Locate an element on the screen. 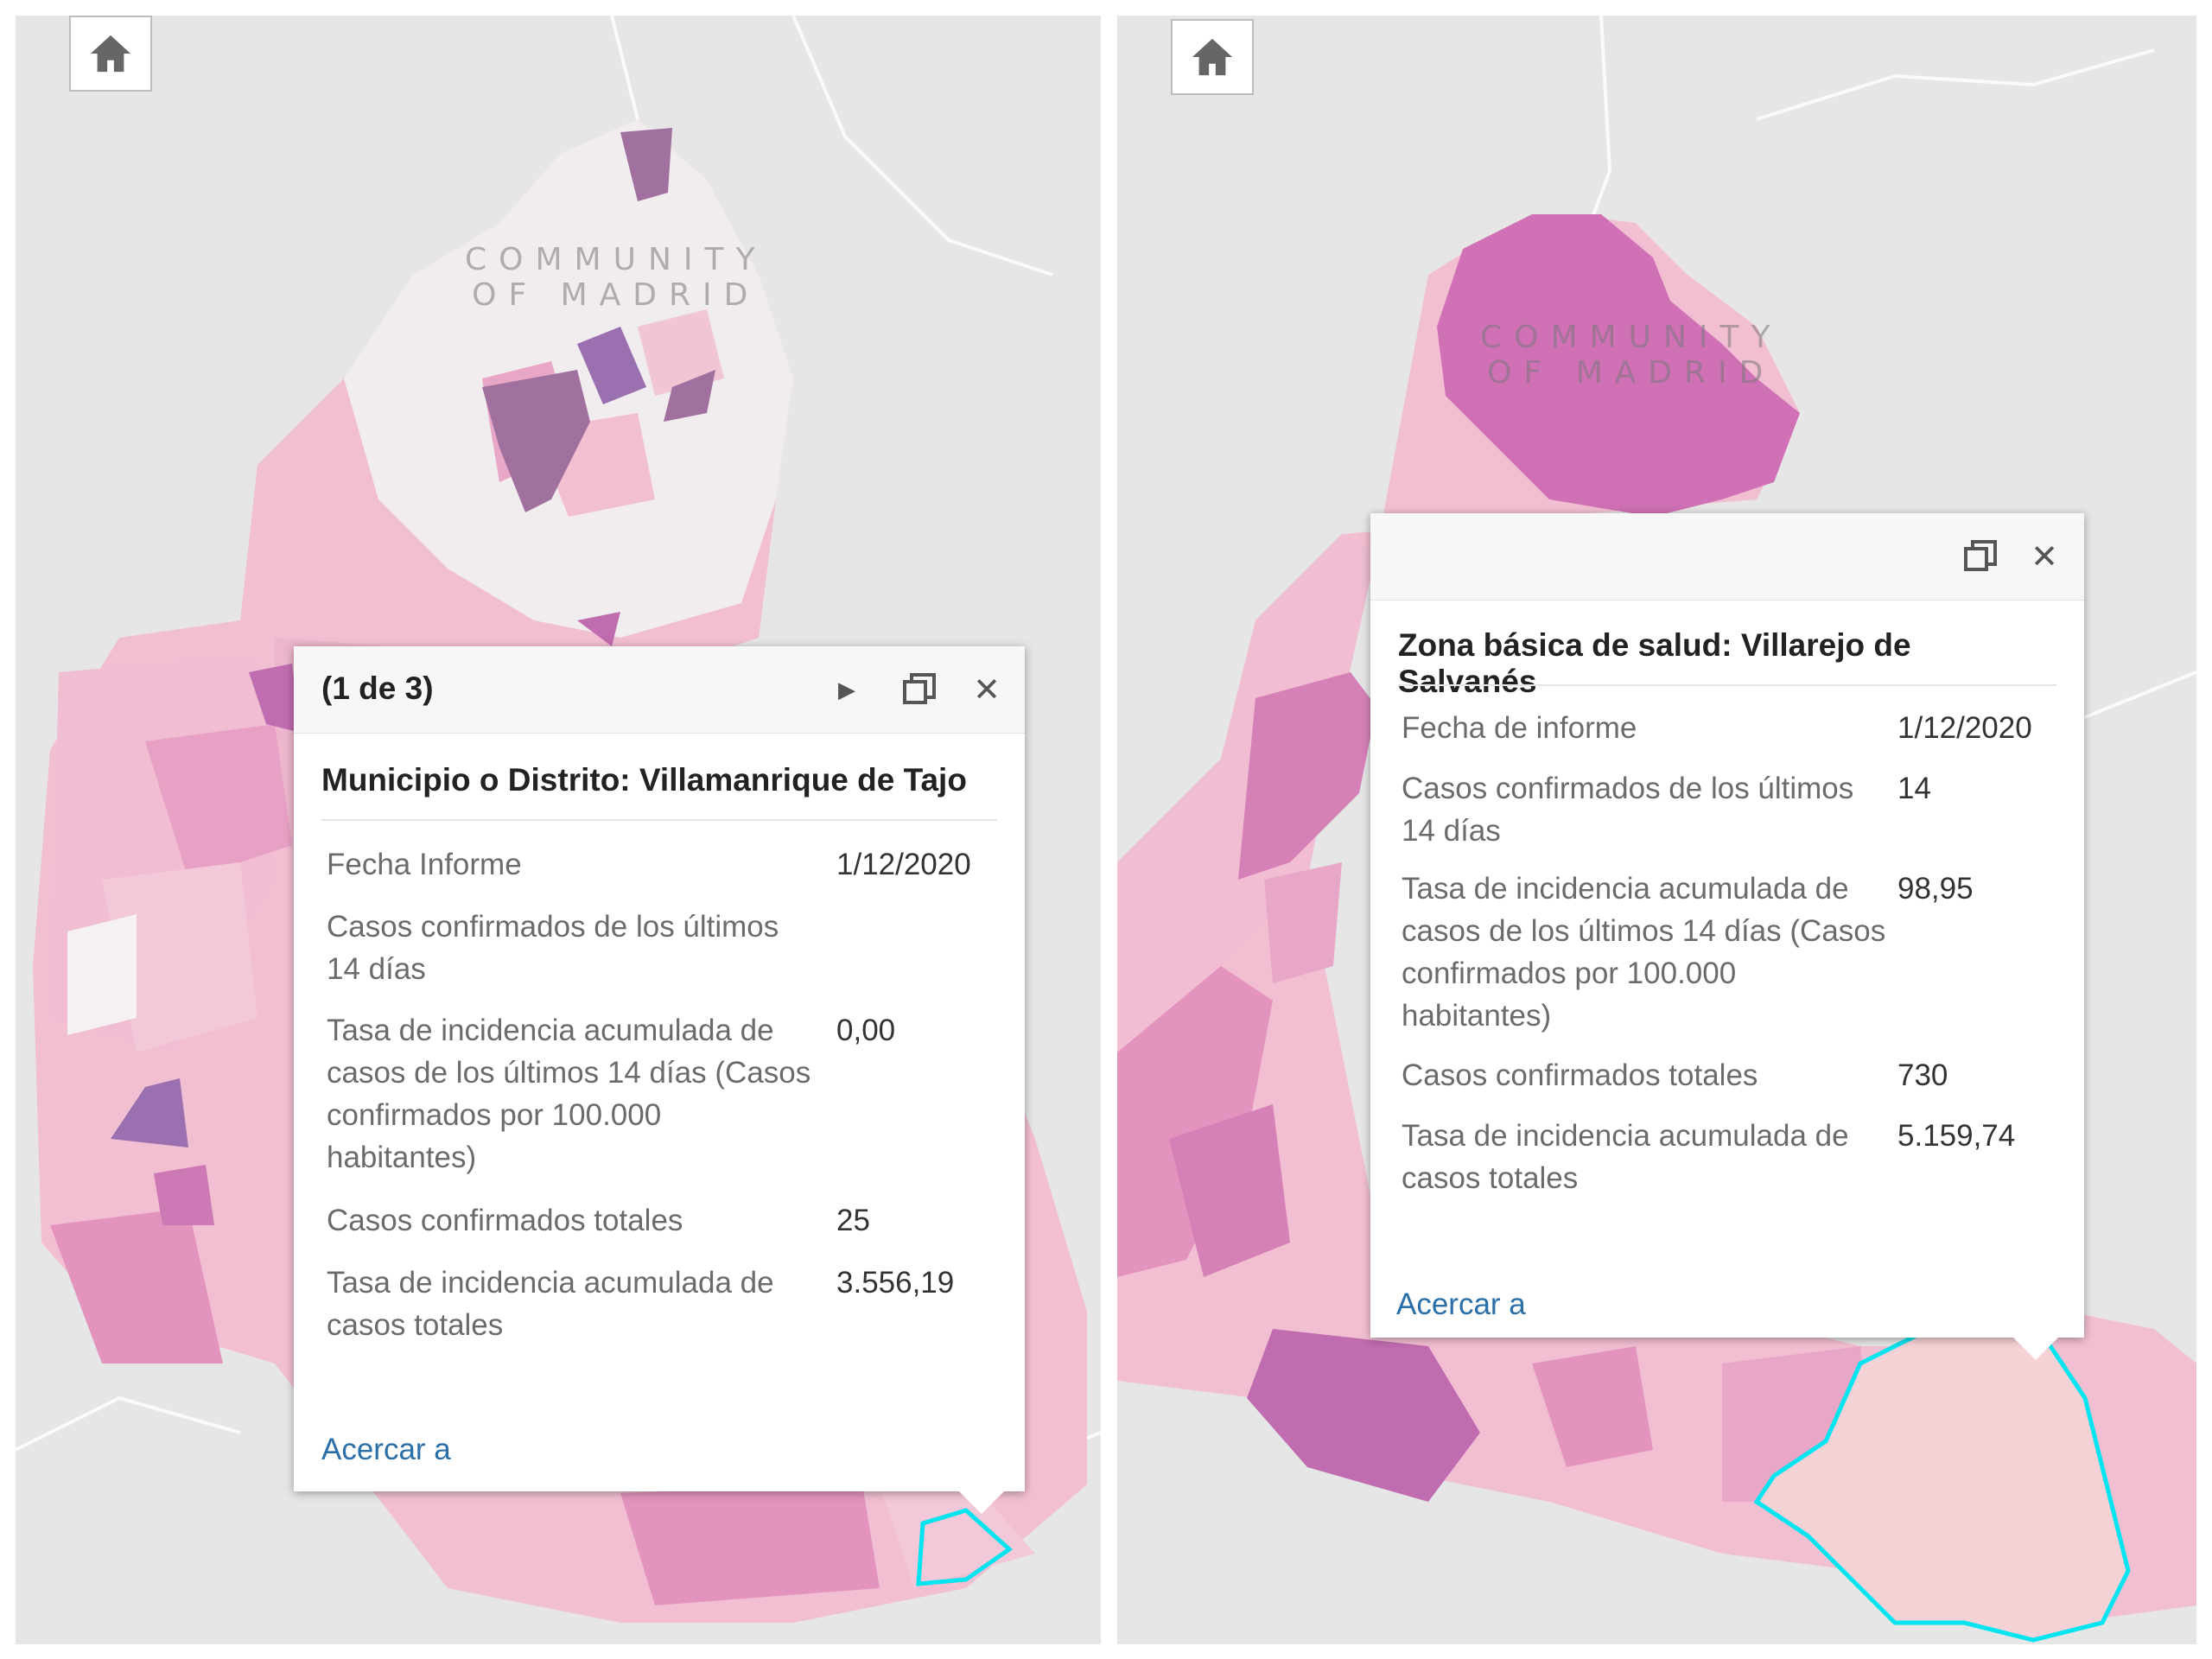 The width and height of the screenshot is (2212, 1659). feature-counter: (1 de 3) is located at coordinates (377, 688).